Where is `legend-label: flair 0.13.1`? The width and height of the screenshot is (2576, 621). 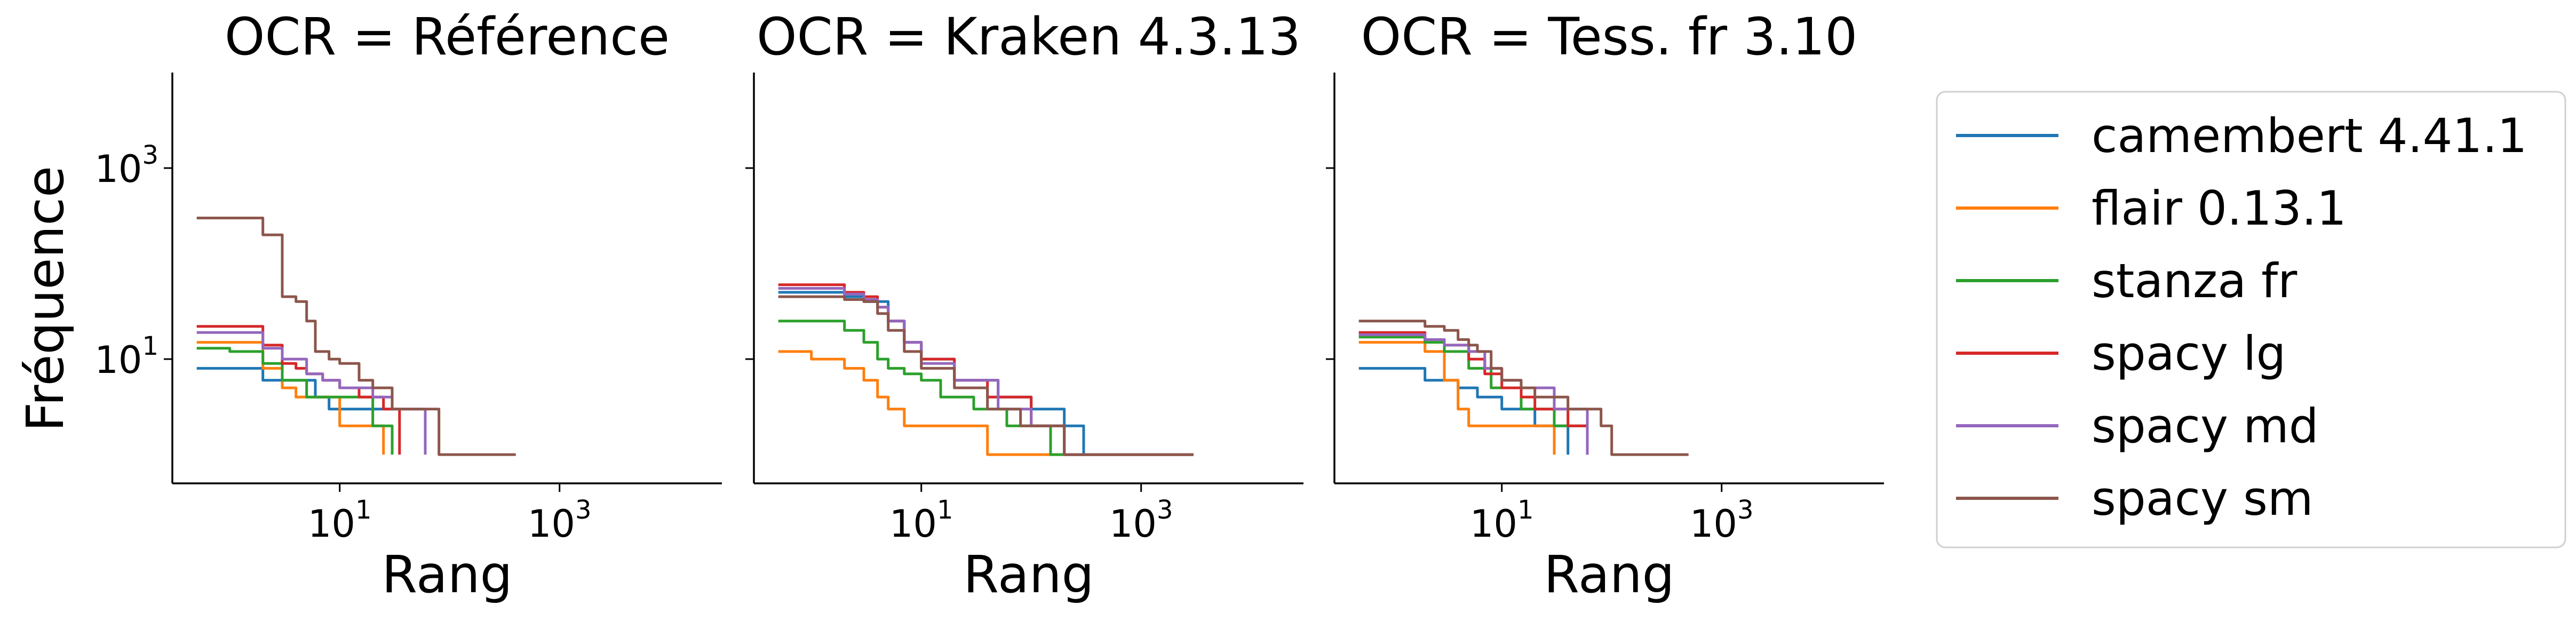 legend-label: flair 0.13.1 is located at coordinates (2219, 208).